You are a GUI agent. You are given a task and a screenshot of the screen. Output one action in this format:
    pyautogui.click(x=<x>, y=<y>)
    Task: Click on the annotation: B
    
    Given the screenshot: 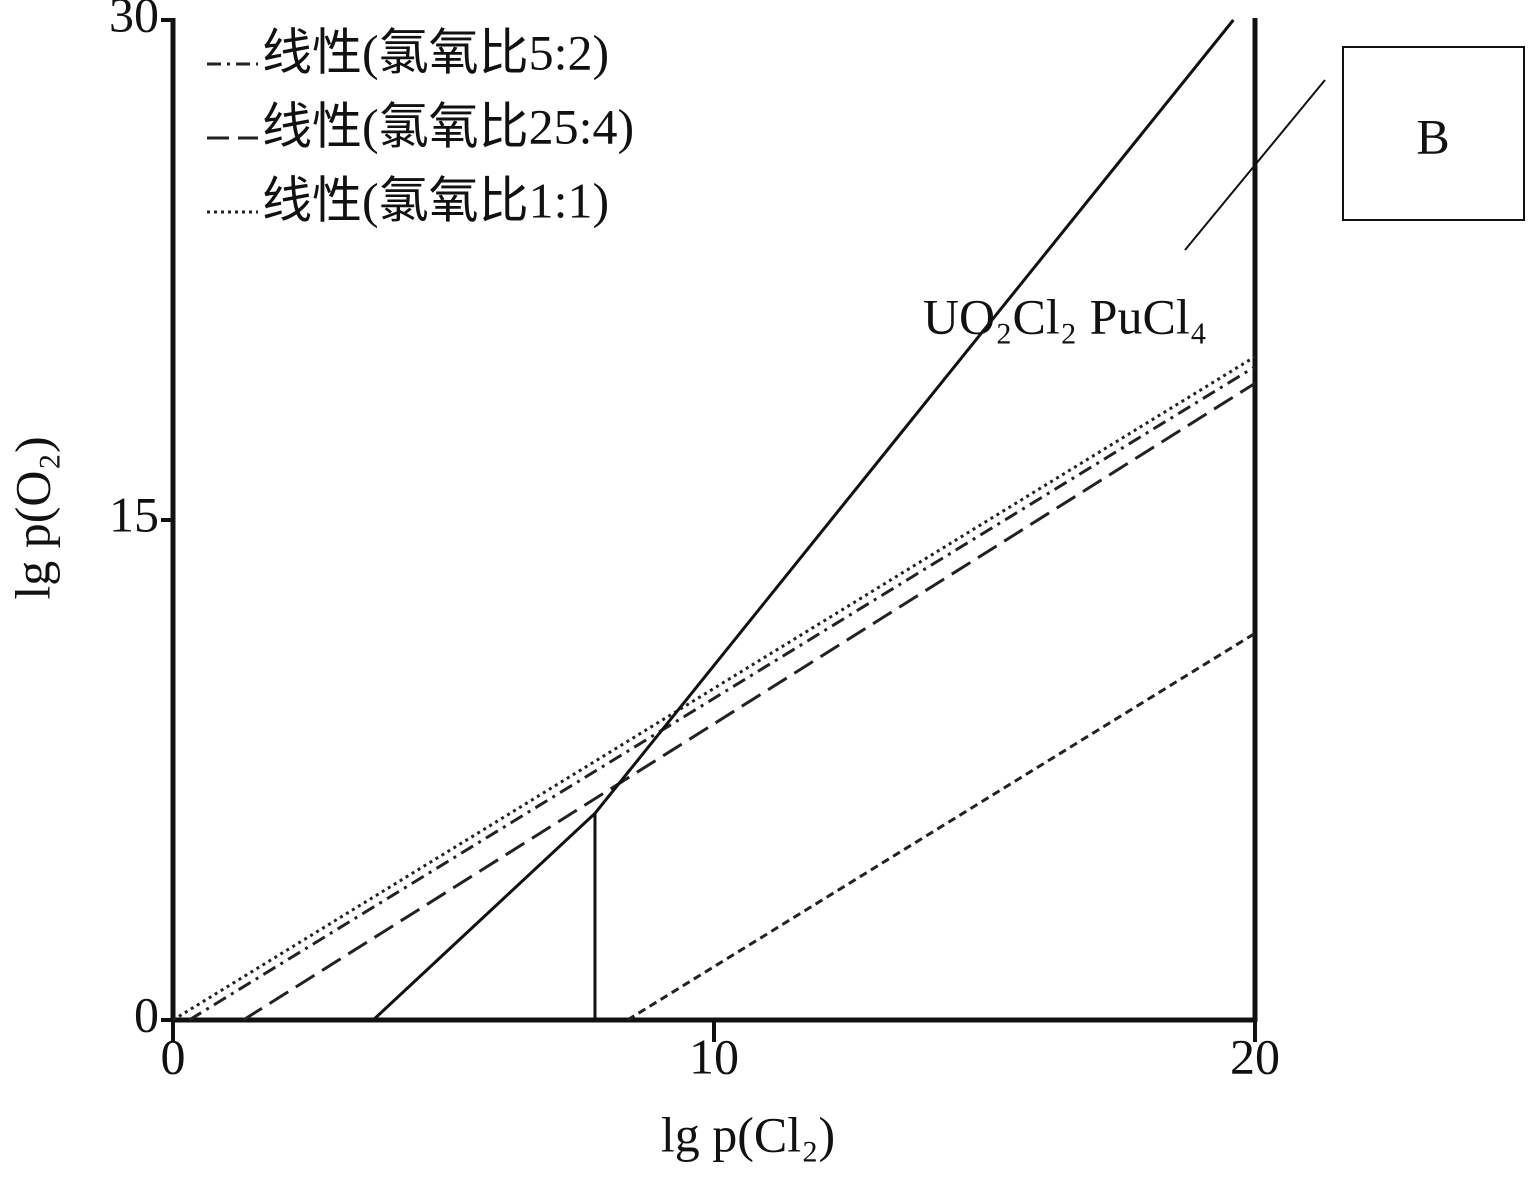 What is the action you would take?
    pyautogui.click(x=1432, y=136)
    